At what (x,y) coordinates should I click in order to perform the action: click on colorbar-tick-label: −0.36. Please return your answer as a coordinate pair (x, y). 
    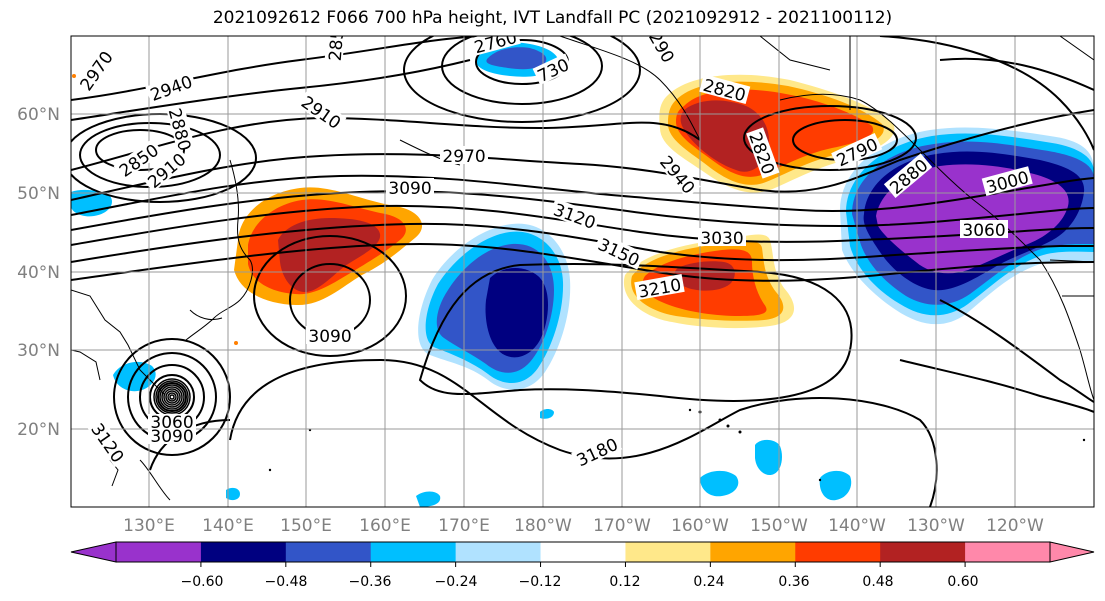
    Looking at the image, I should click on (370, 582).